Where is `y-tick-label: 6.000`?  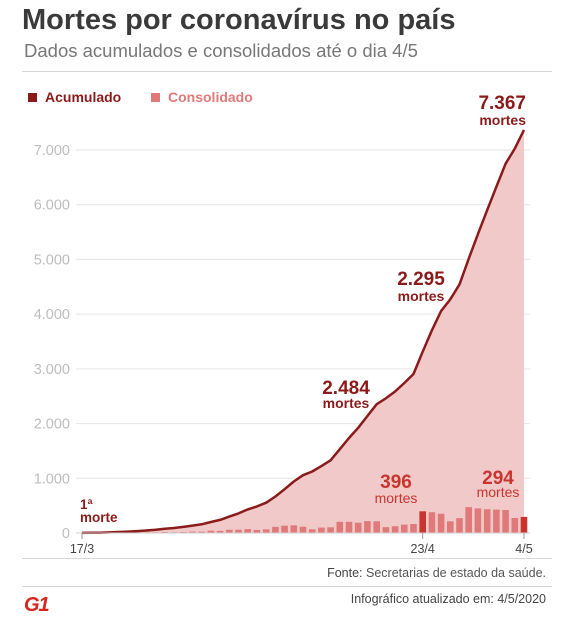
y-tick-label: 6.000 is located at coordinates (52, 206).